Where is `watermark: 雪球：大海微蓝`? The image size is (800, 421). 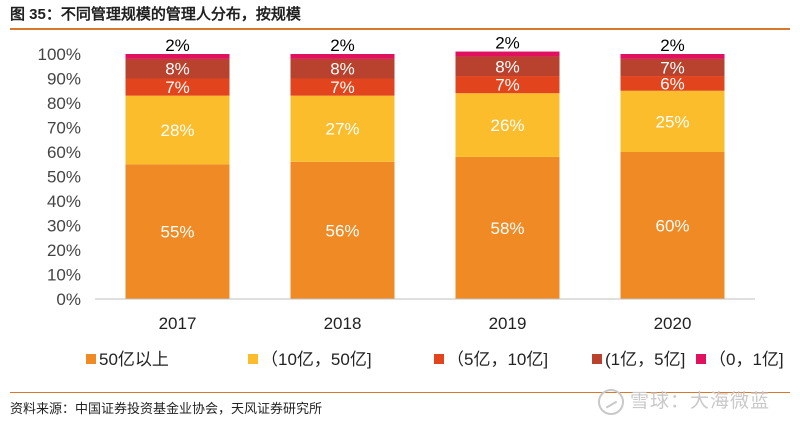 watermark: 雪球：大海微蓝 is located at coordinates (683, 400).